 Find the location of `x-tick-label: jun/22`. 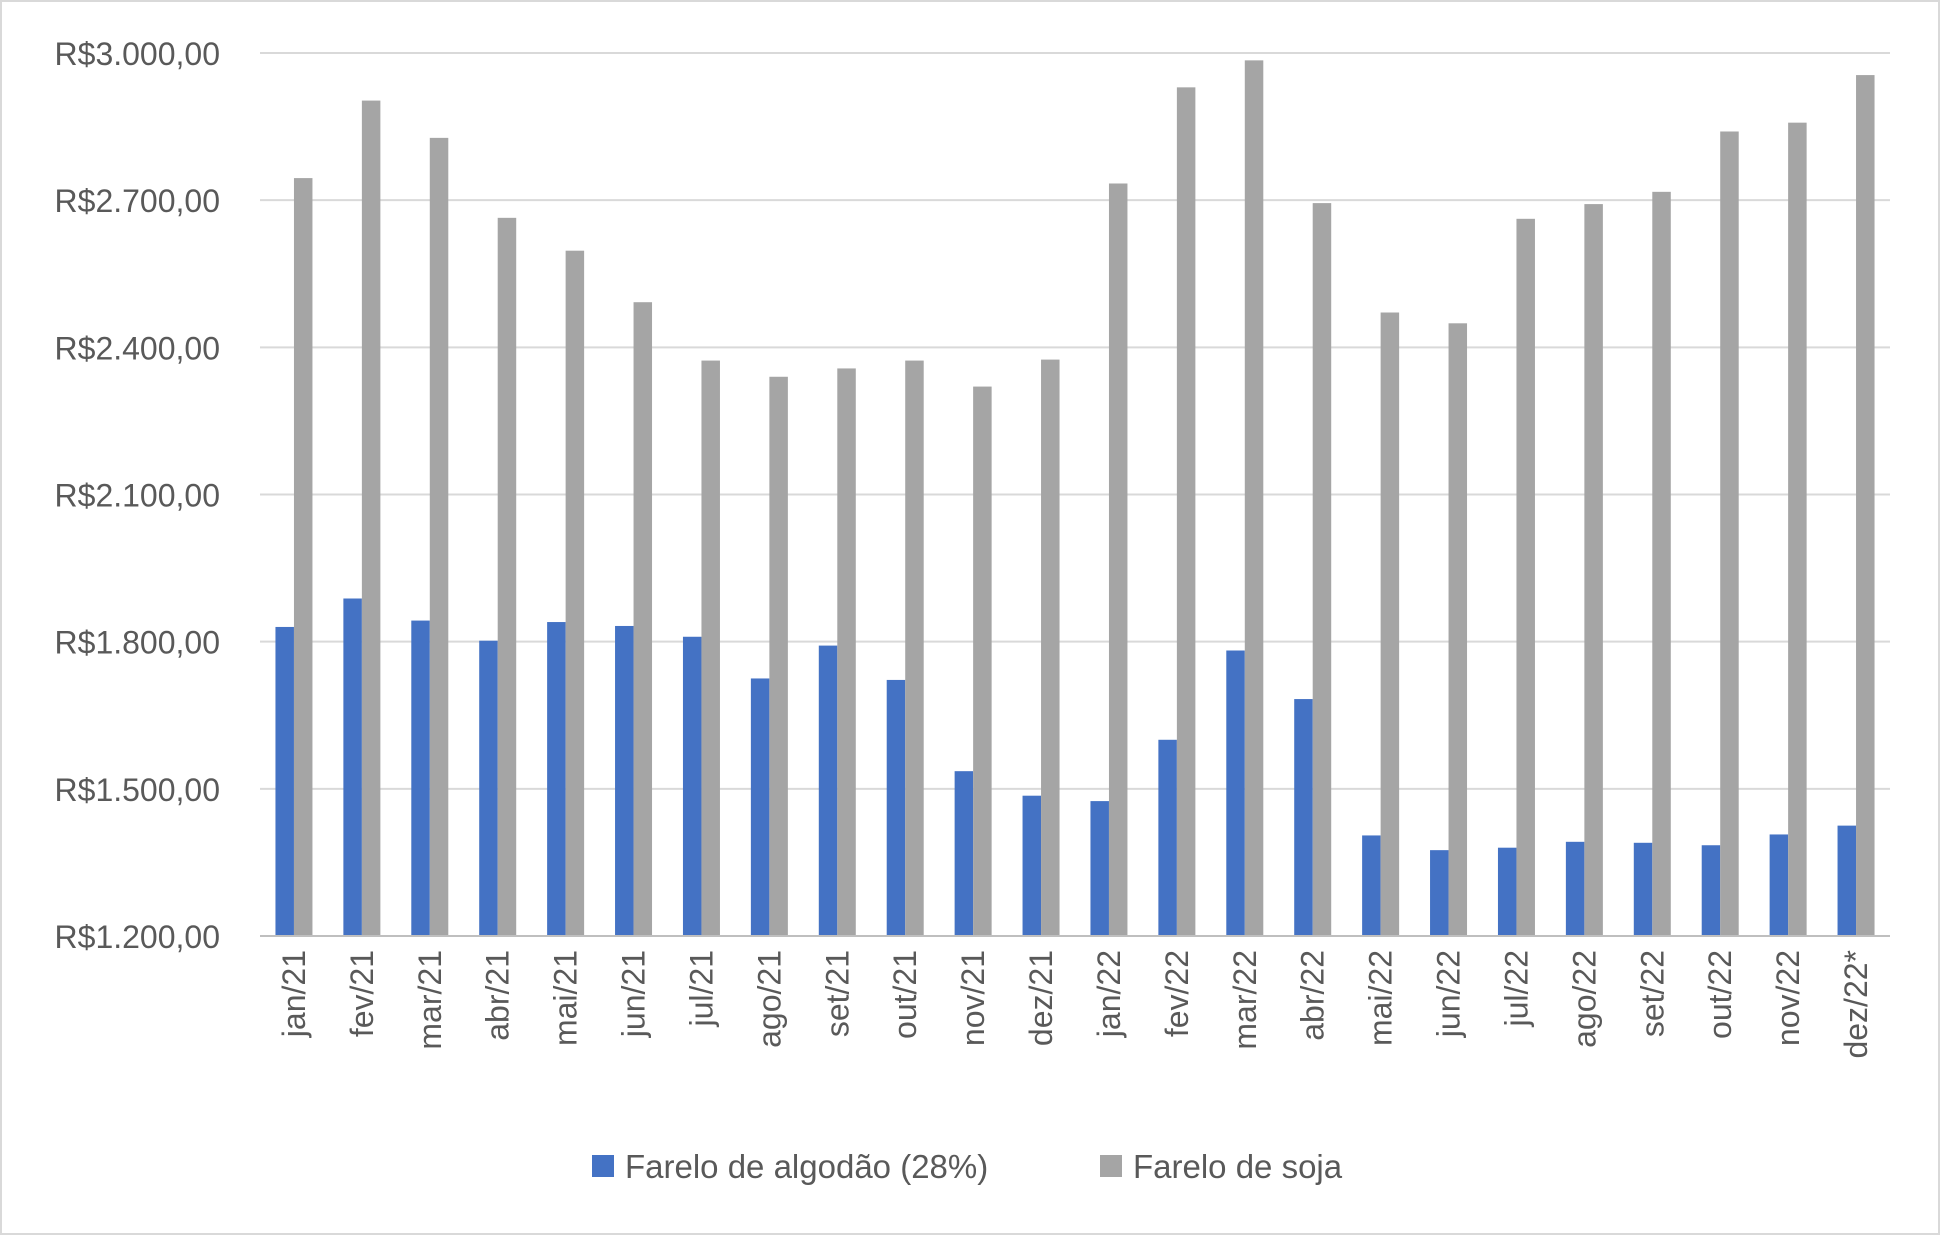

x-tick-label: jun/22 is located at coordinates (1449, 994).